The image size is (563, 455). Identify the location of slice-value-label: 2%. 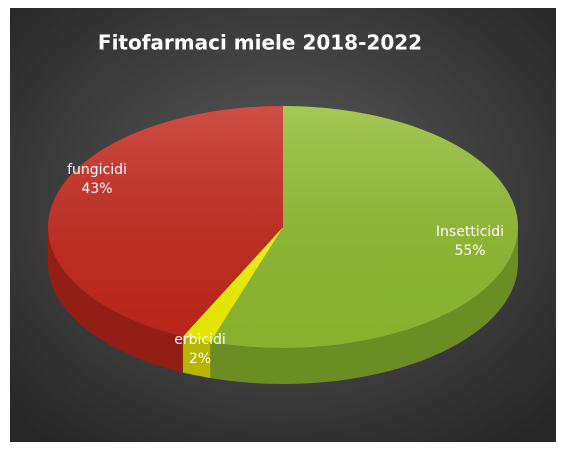
(200, 359).